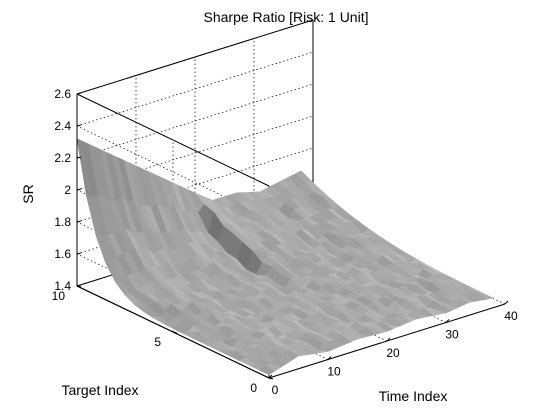  What do you see at coordinates (511, 316) in the screenshot?
I see `x-tick-label: 40` at bounding box center [511, 316].